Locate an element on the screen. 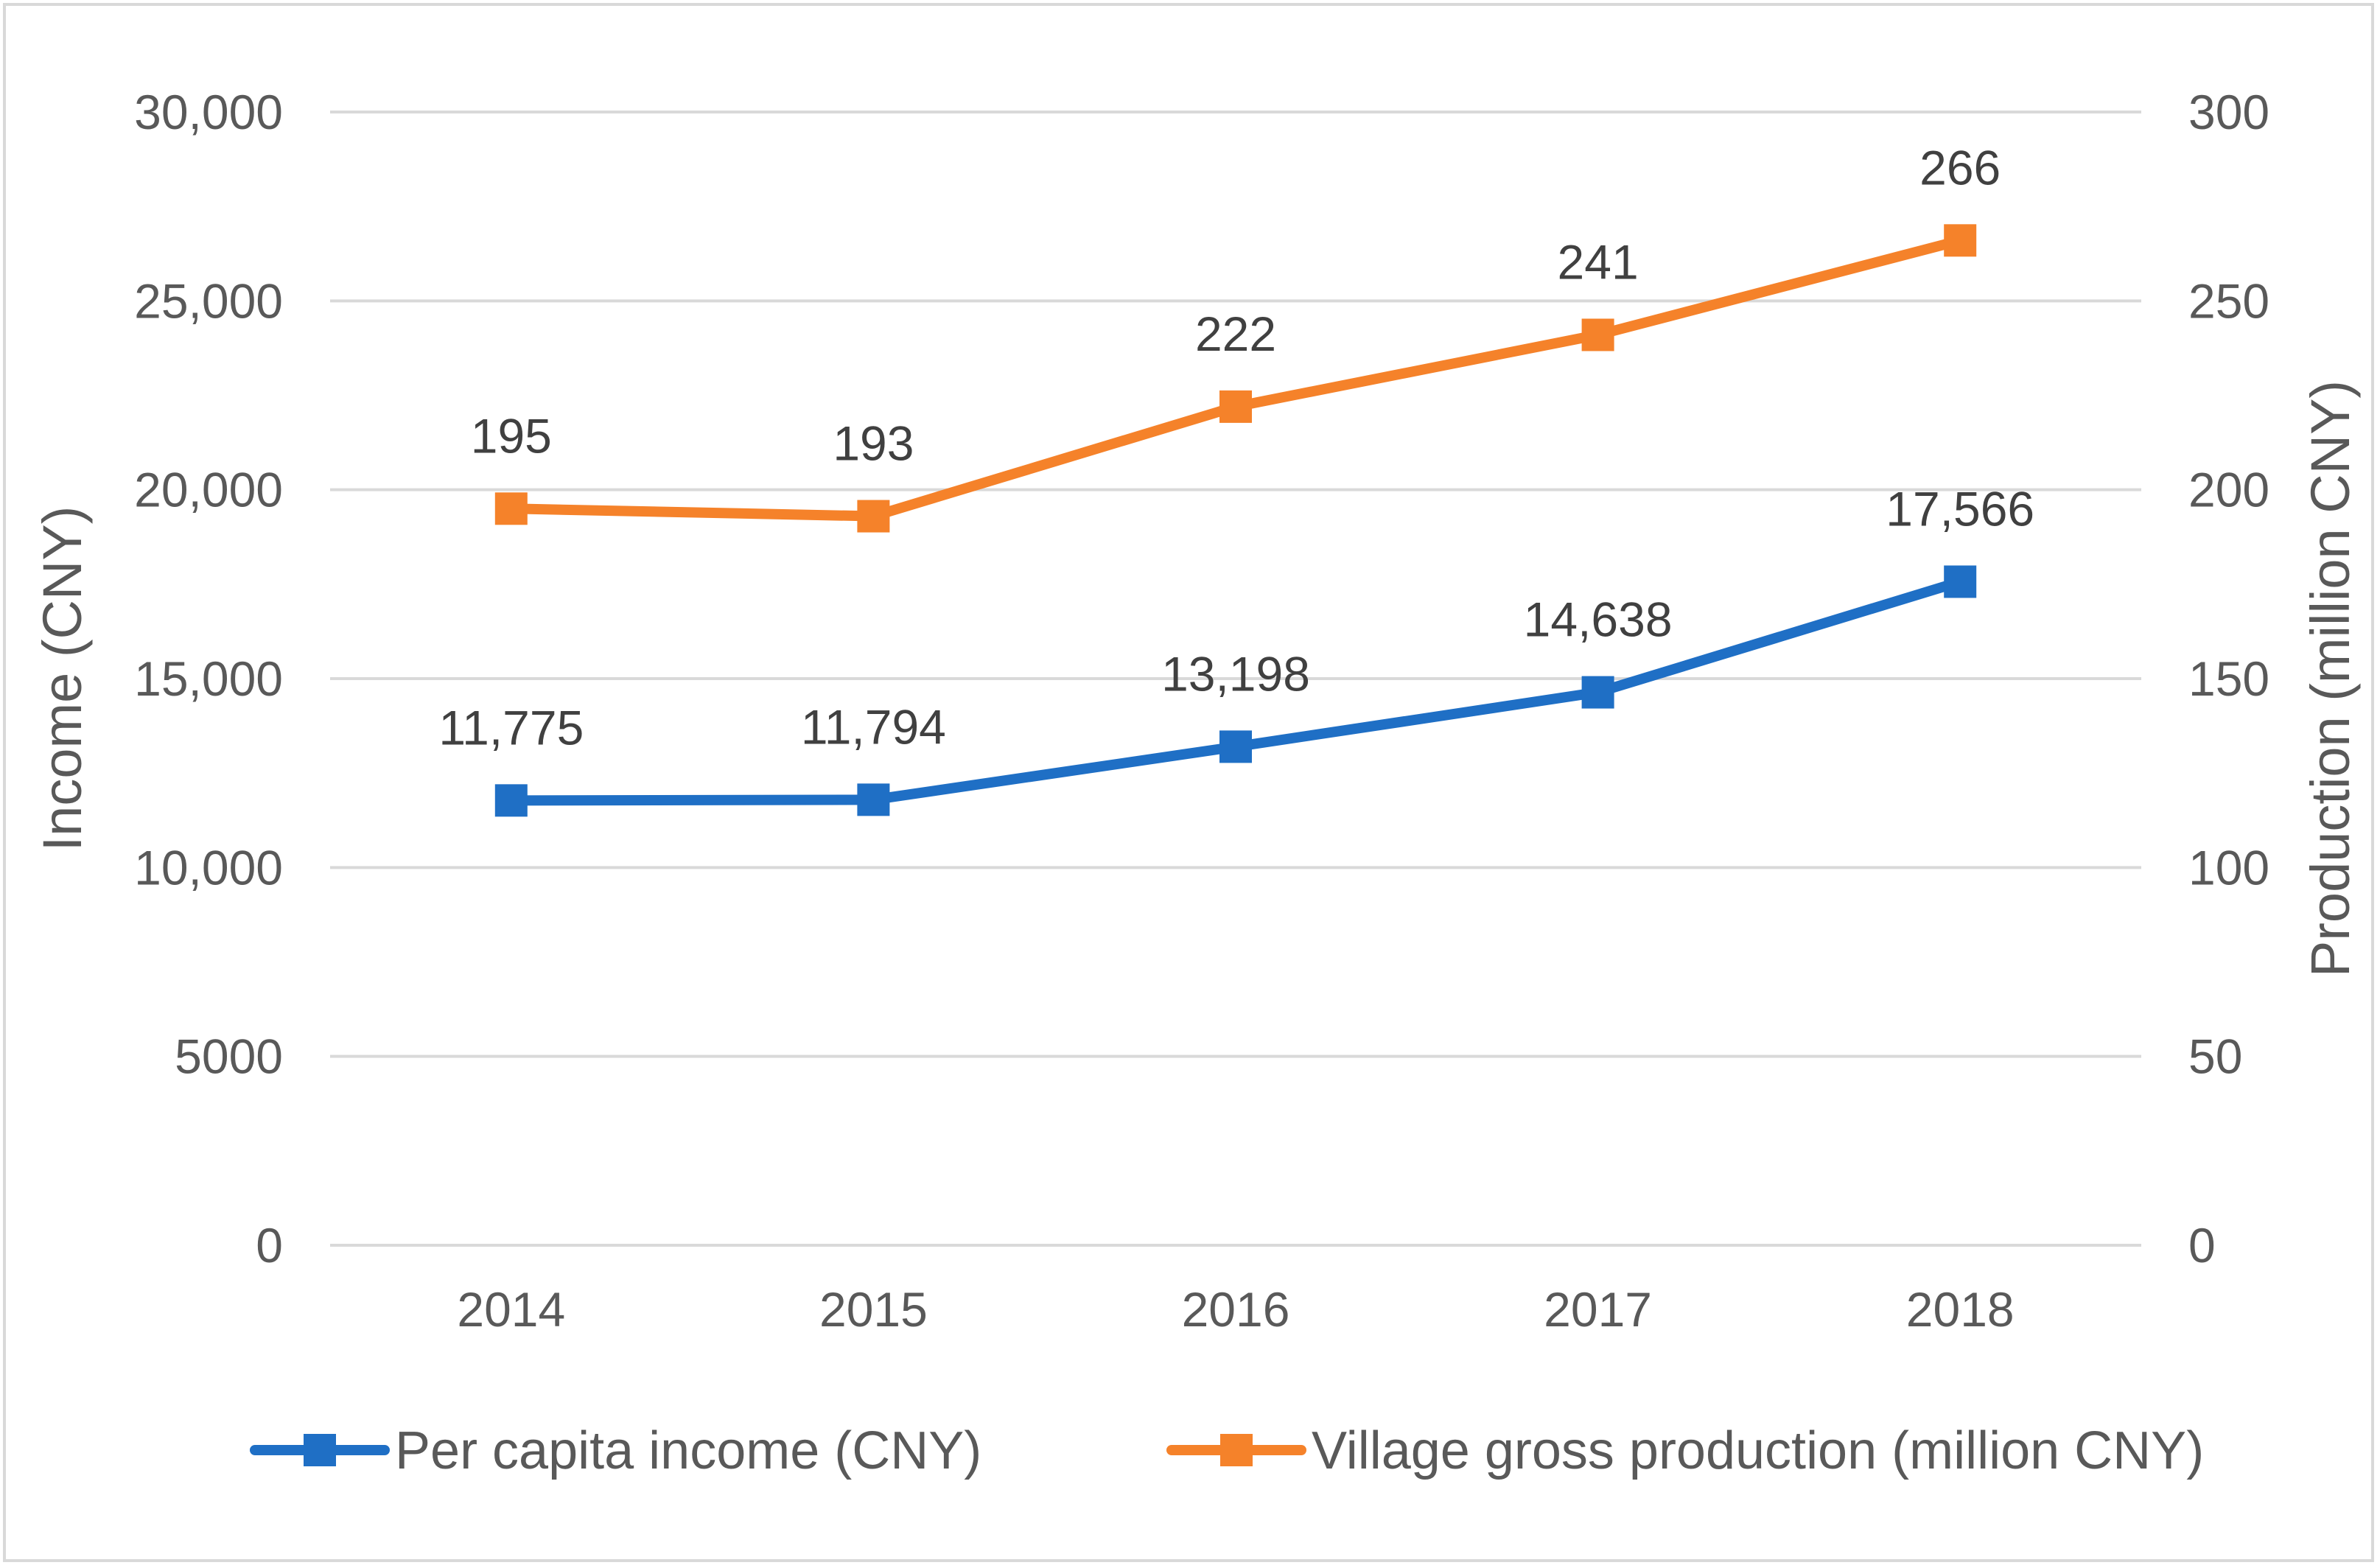 This screenshot has width=2380, height=1568. x-tick-label: 2016 is located at coordinates (1236, 1309).